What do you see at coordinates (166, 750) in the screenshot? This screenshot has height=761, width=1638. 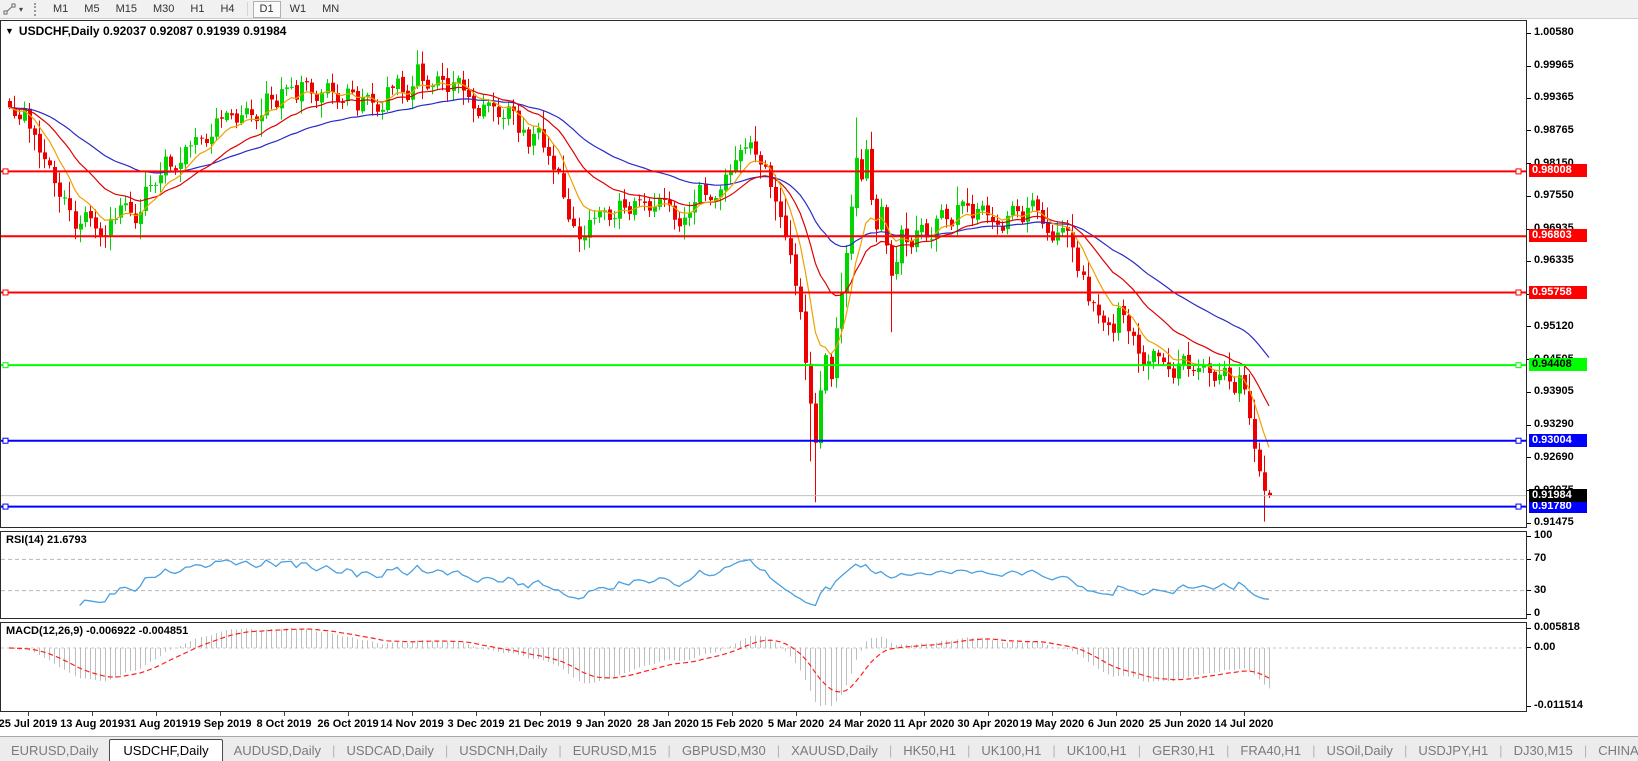 I see `chart-tab-usdchf-daily: USDCHF,Daily` at bounding box center [166, 750].